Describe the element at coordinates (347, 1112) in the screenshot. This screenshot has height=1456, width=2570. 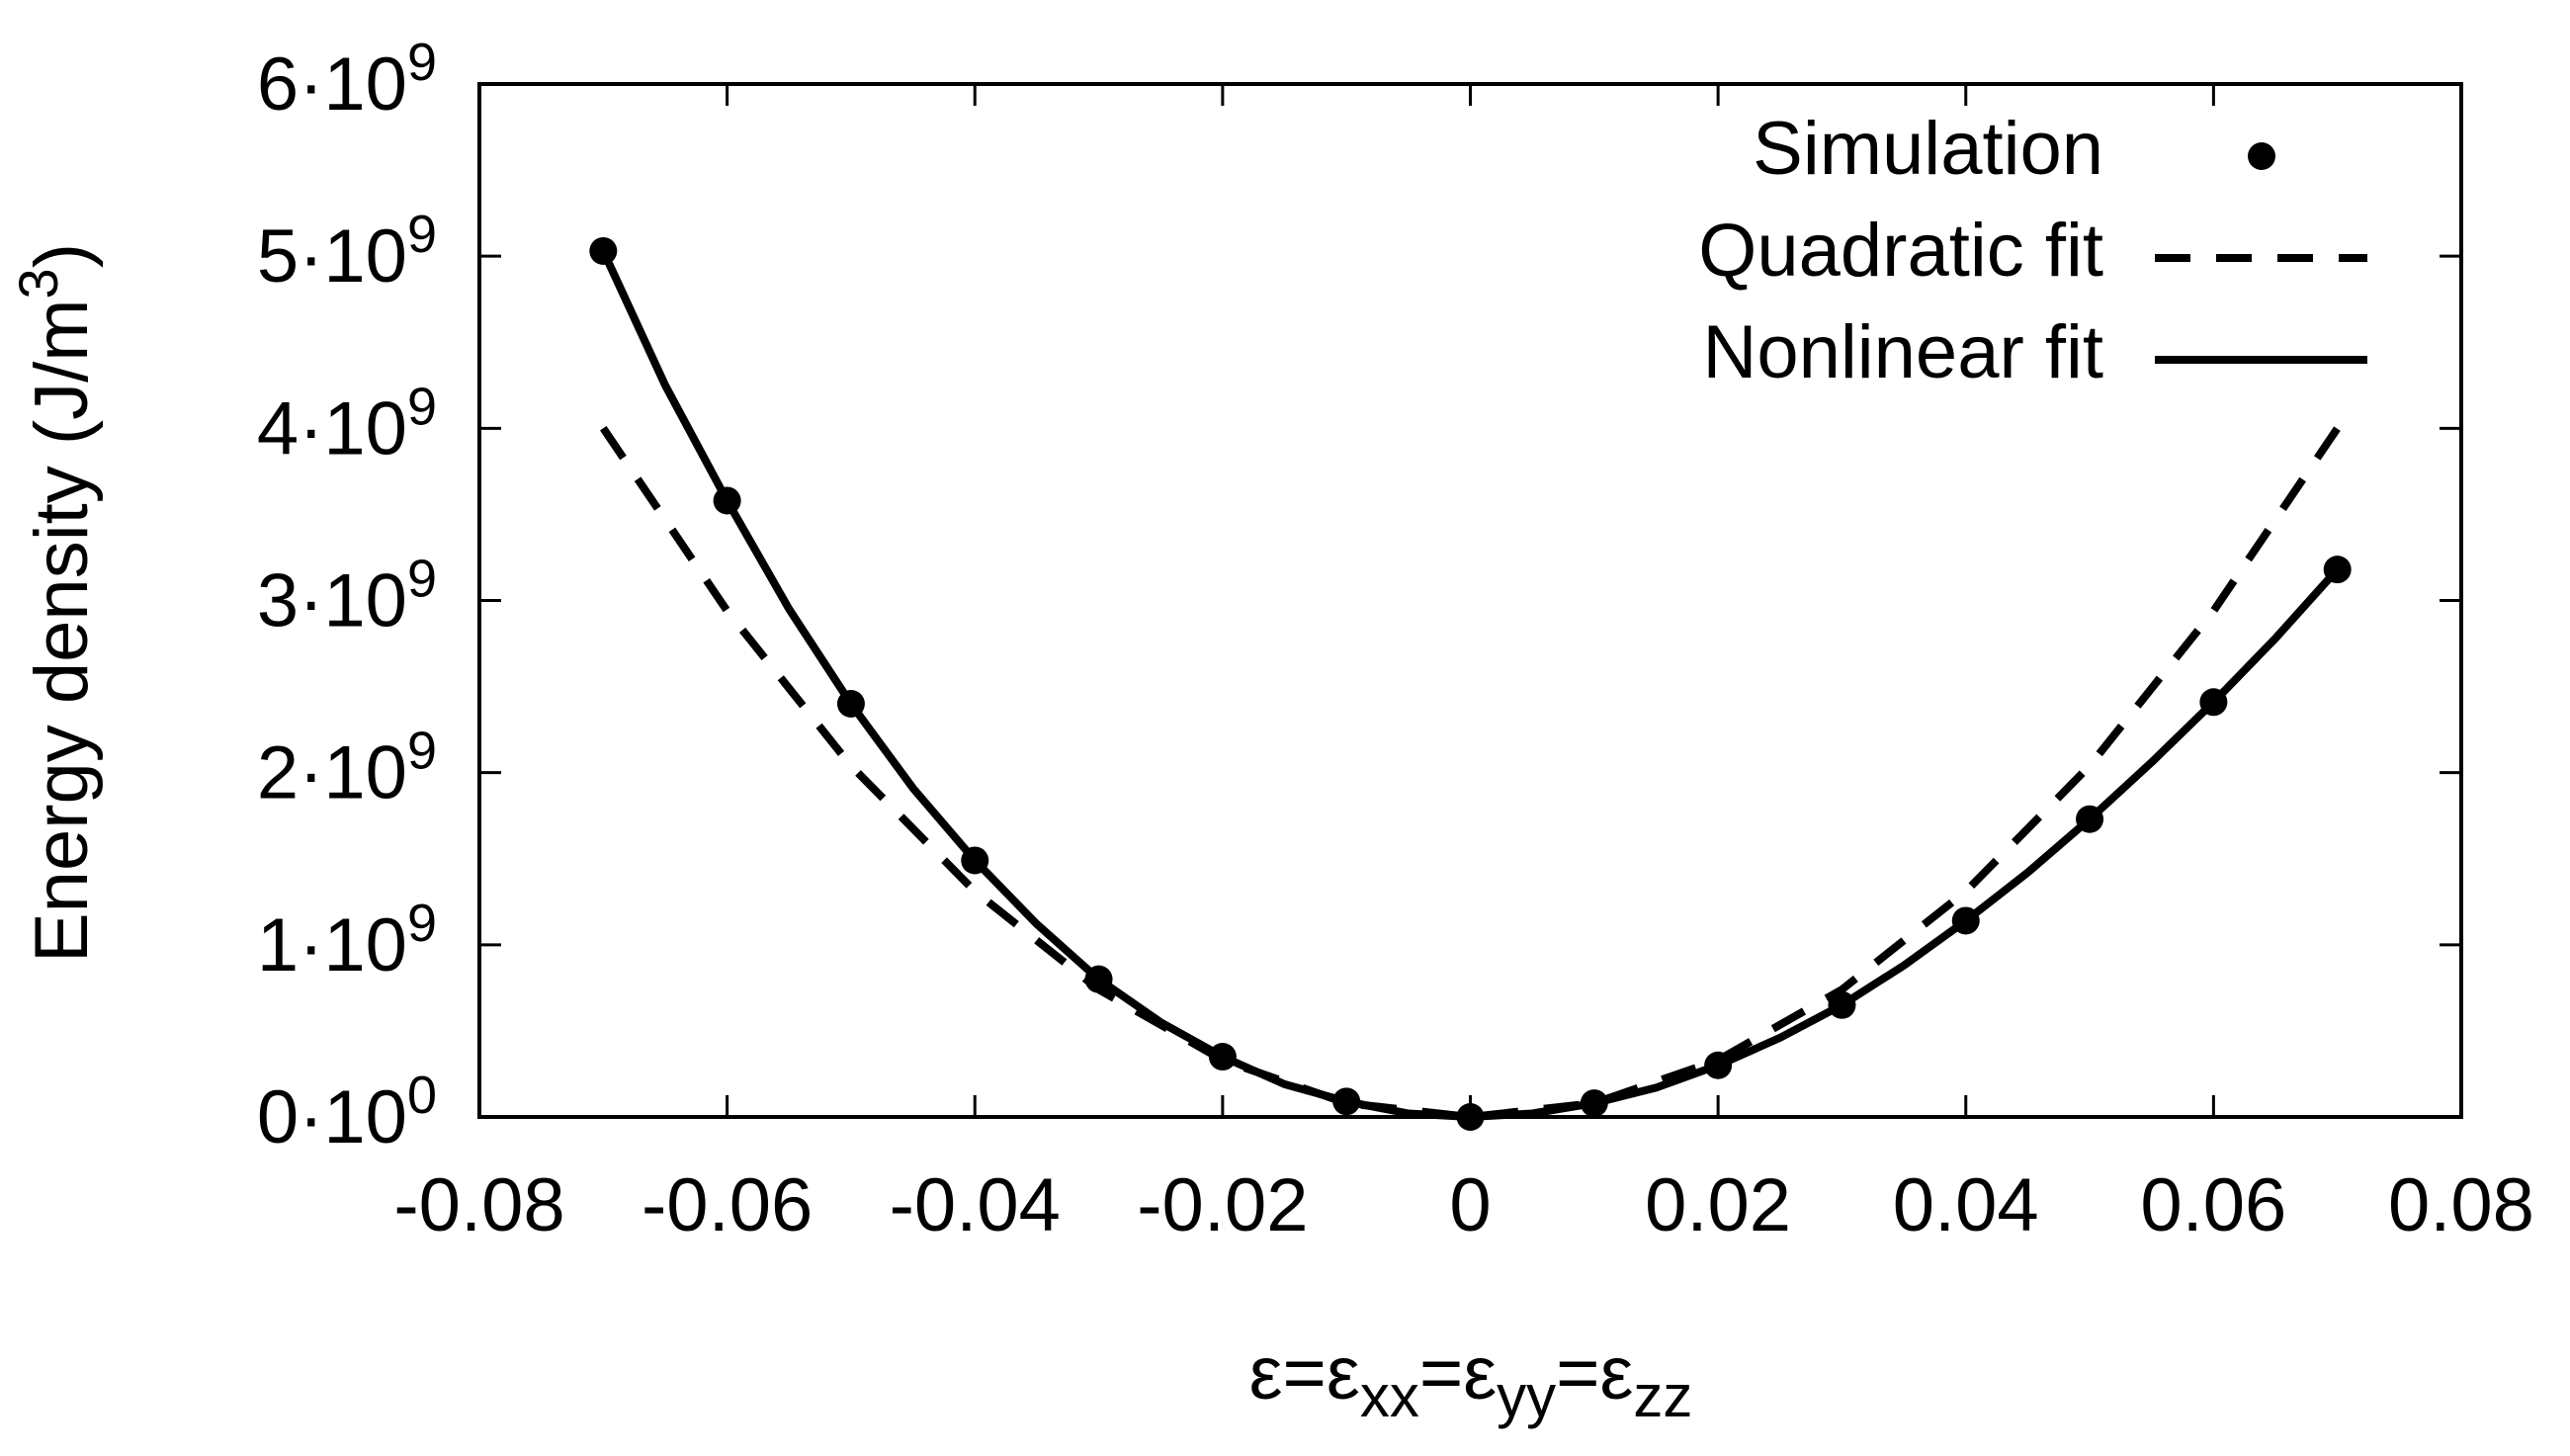
I see `y-tick-label: 0·100` at that location.